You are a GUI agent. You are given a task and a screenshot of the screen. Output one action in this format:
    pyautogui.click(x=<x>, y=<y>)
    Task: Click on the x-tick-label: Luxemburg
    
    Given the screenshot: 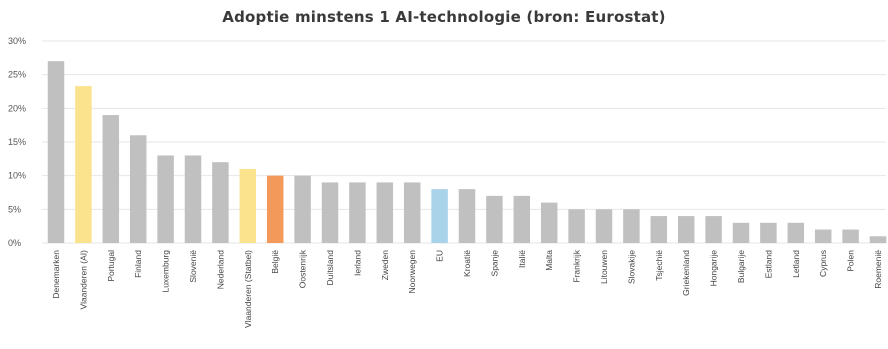 What is the action you would take?
    pyautogui.click(x=166, y=271)
    